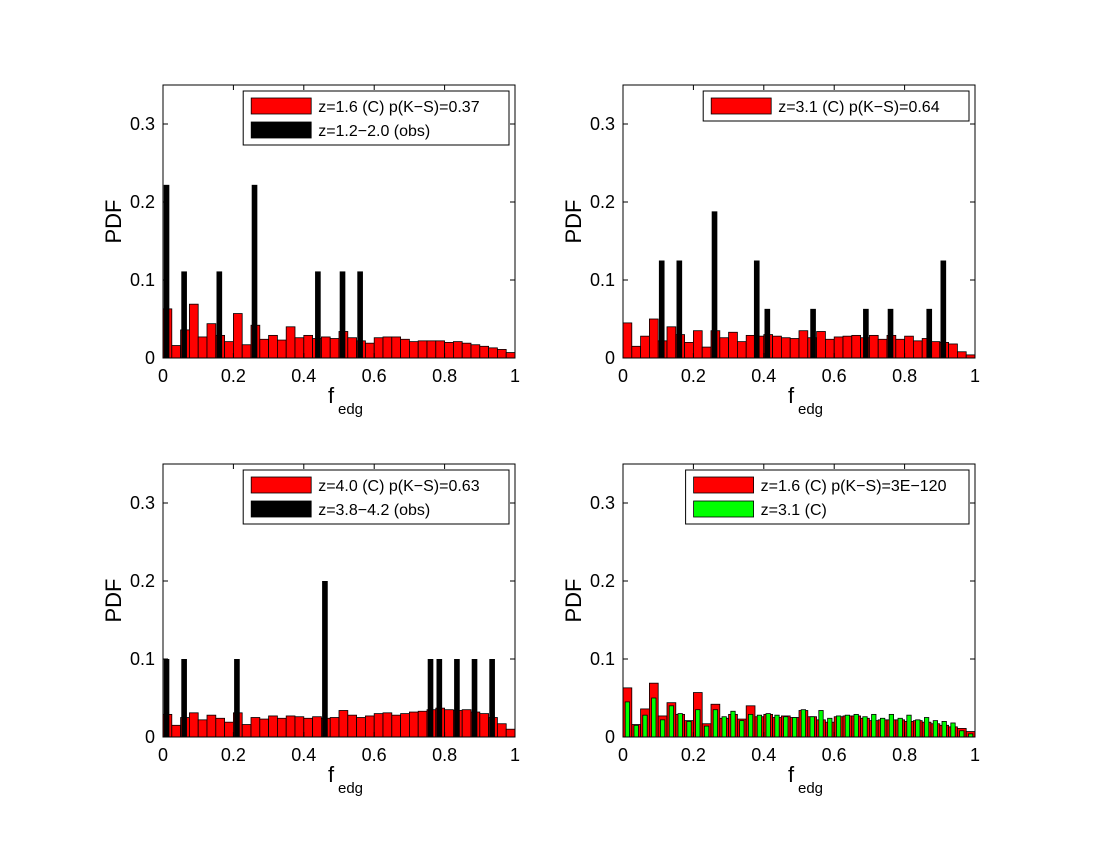 This screenshot has width=1100, height=850. Describe the element at coordinates (339, 600) in the screenshot. I see `axes-box` at that location.